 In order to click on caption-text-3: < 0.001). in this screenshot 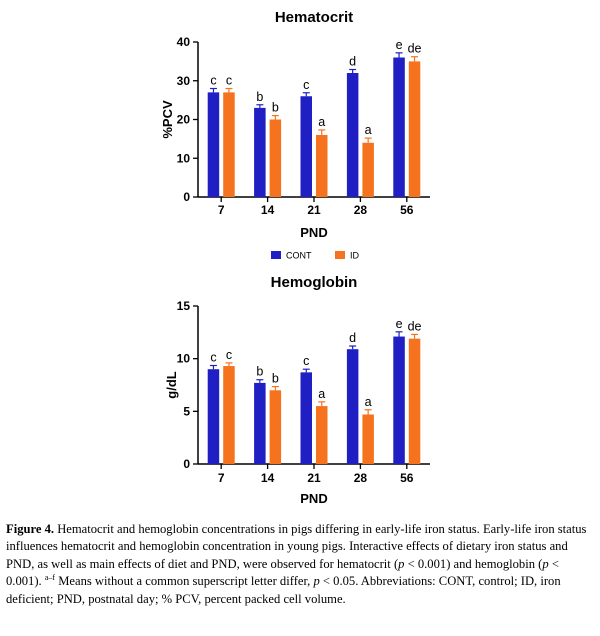, I will do `click(282, 572)`.